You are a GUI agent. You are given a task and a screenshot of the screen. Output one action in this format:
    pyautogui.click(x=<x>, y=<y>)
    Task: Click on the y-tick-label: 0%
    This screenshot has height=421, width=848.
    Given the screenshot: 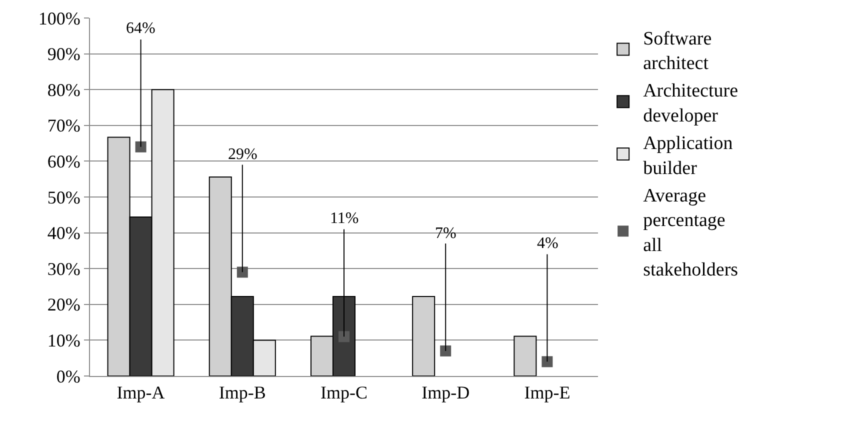 What is the action you would take?
    pyautogui.click(x=68, y=376)
    